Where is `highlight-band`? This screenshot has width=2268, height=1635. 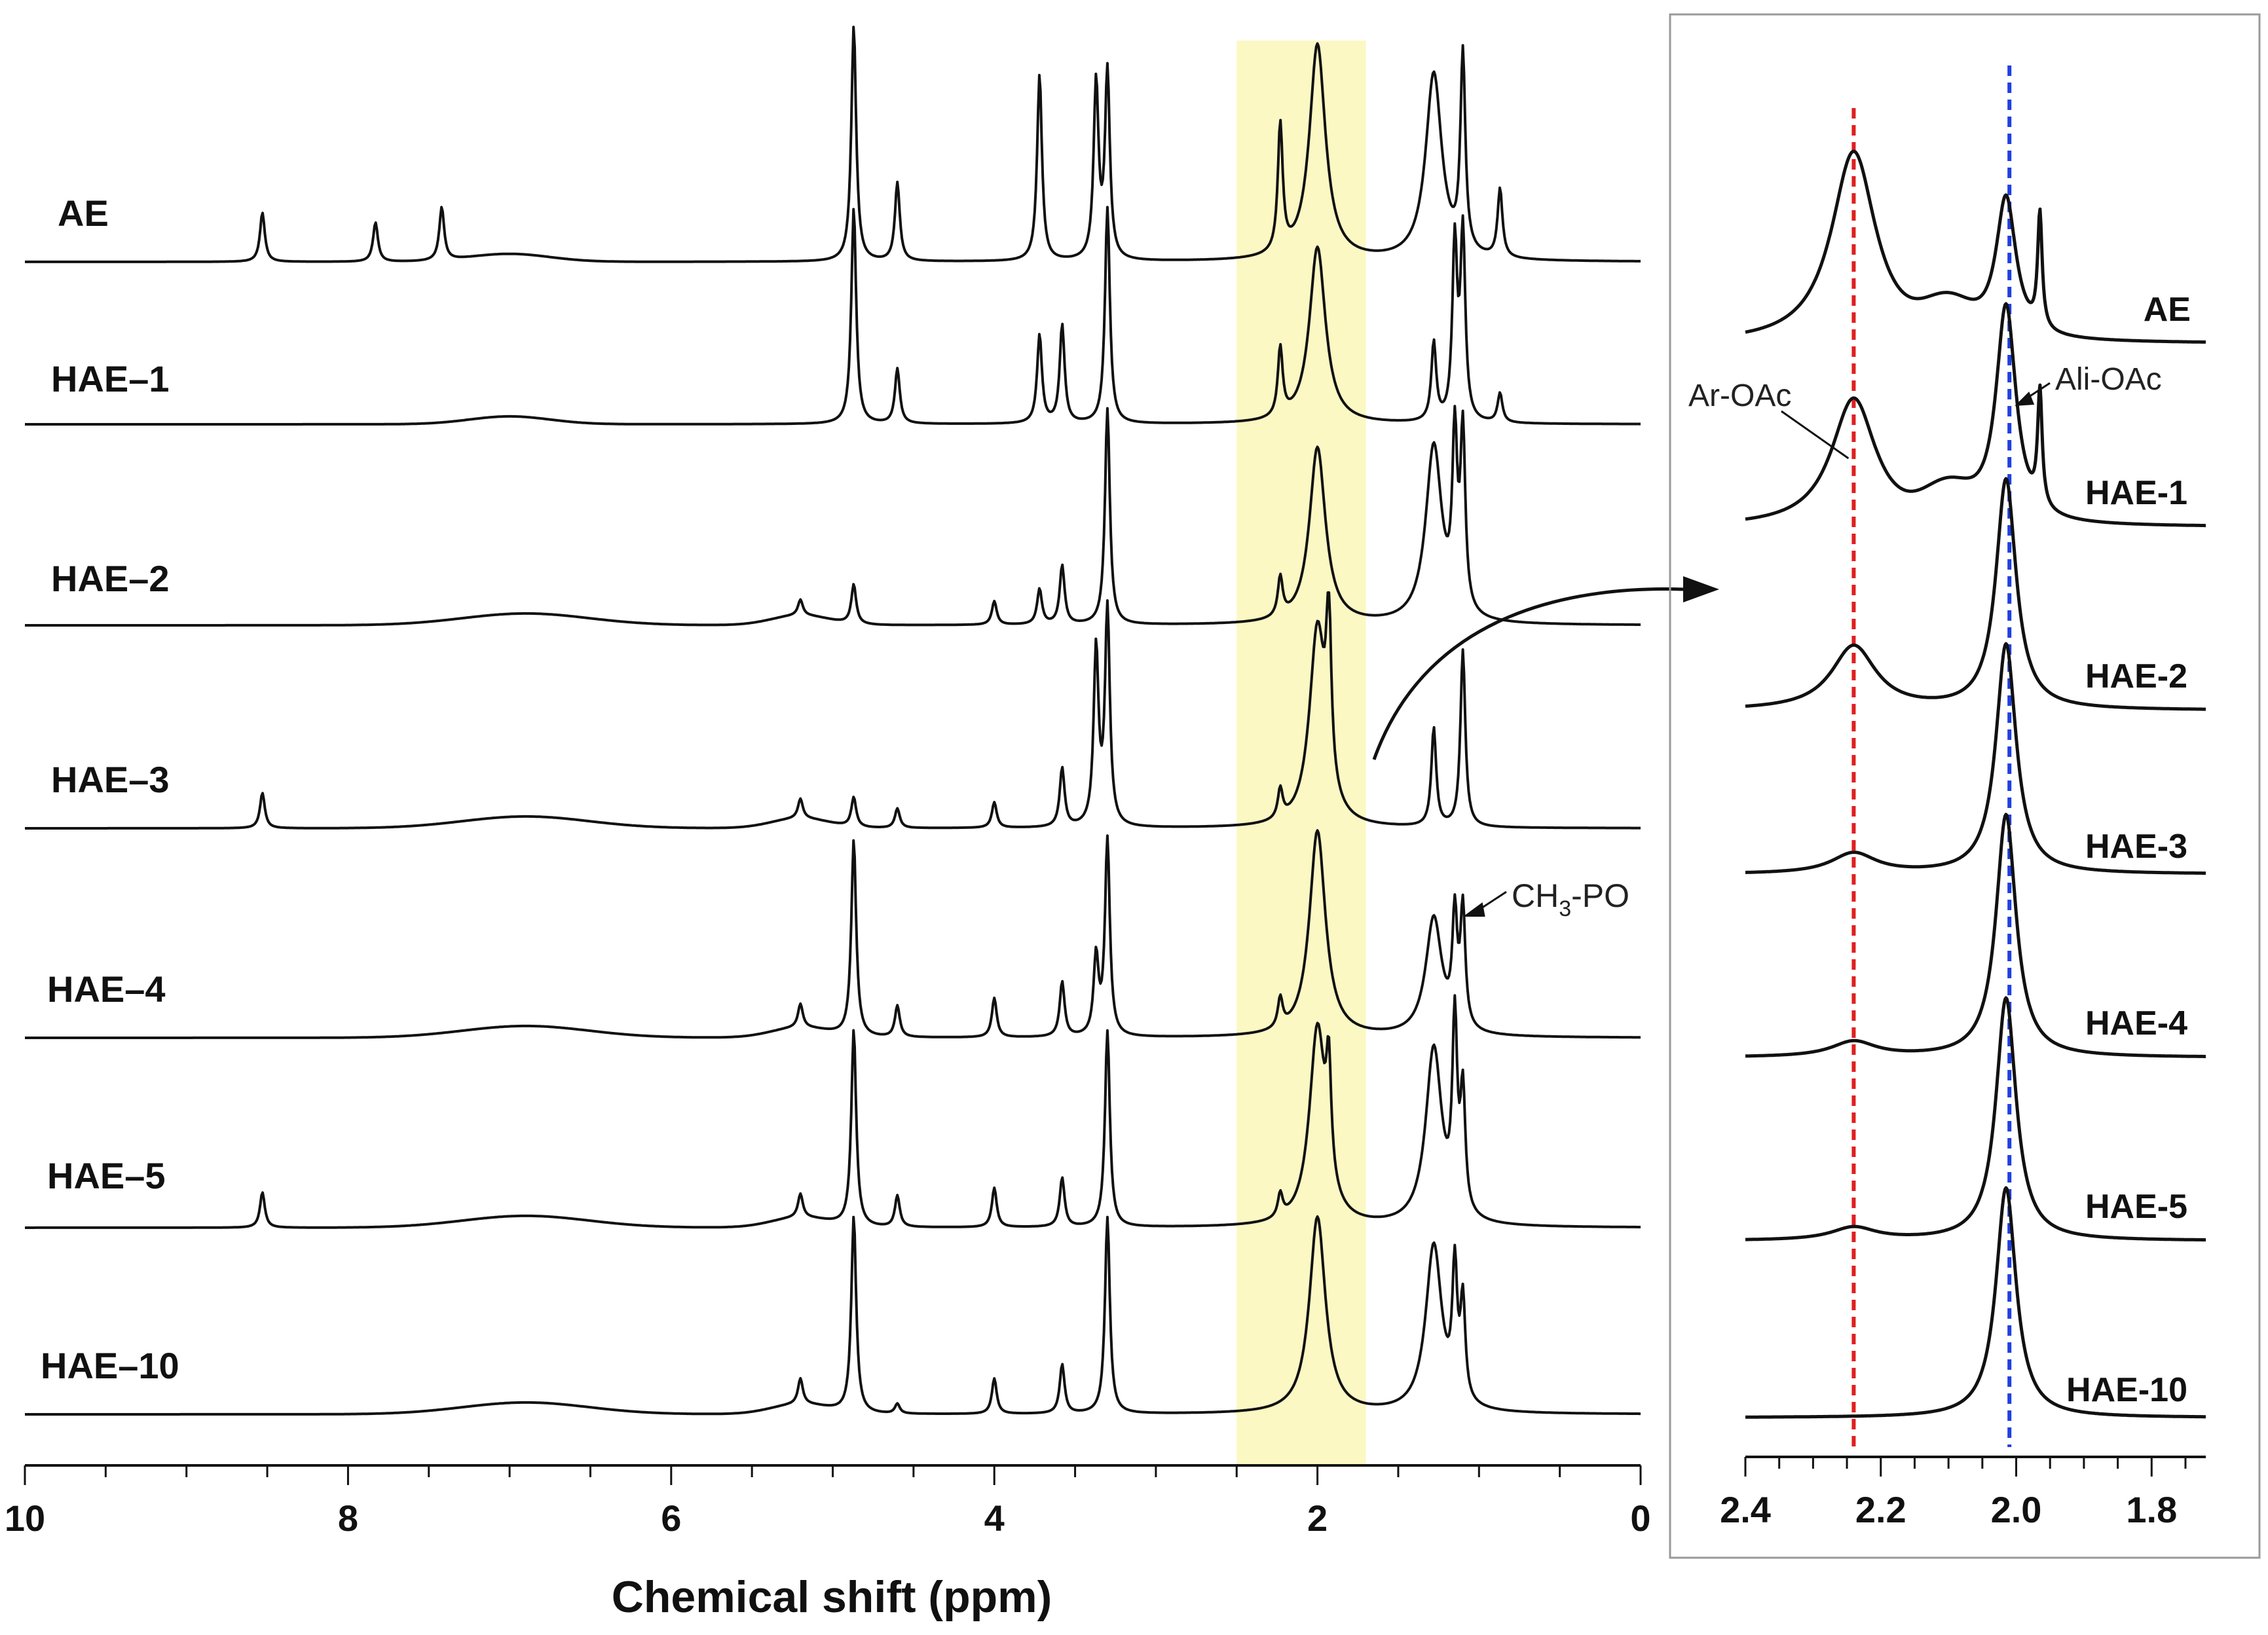
highlight-band is located at coordinates (1301, 754).